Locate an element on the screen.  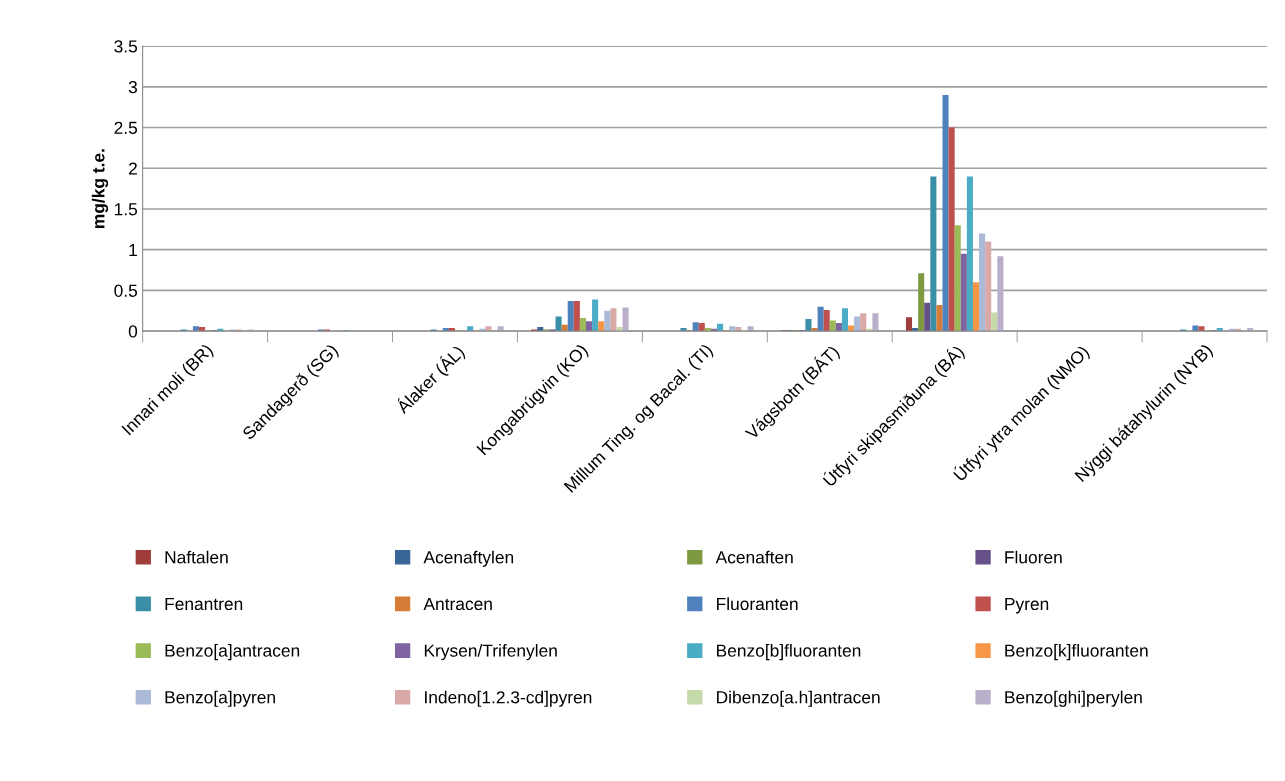
legend-label: Krysen/Trifenylen is located at coordinates (490, 652).